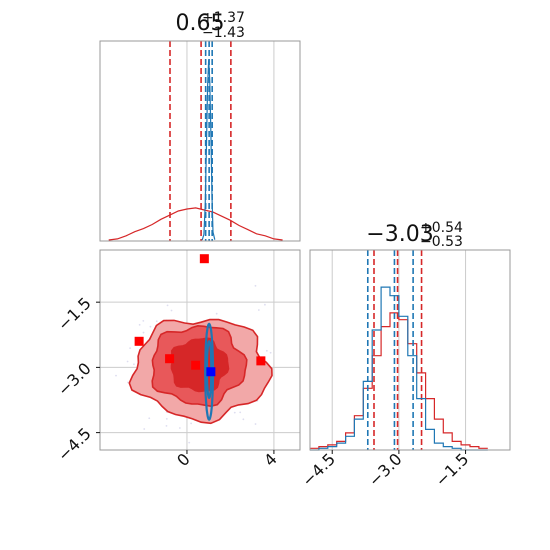 The width and height of the screenshot is (550, 550). I want to click on marginal-x-curves, so click(195, 141).